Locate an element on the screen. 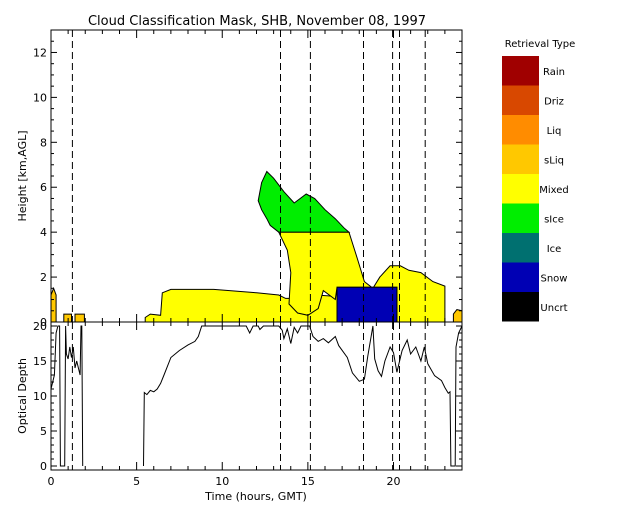 The width and height of the screenshot is (640, 512). mask-y-tick-label: 6 is located at coordinates (43, 187).